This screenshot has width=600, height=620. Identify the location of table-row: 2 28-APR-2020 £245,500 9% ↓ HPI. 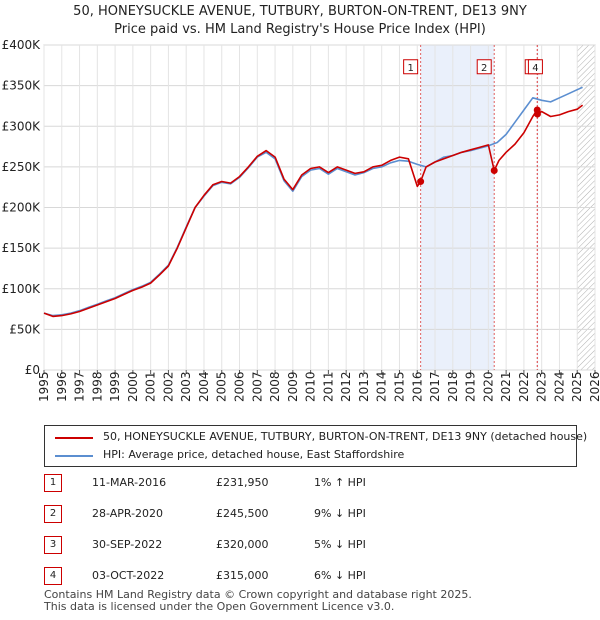
(314, 514).